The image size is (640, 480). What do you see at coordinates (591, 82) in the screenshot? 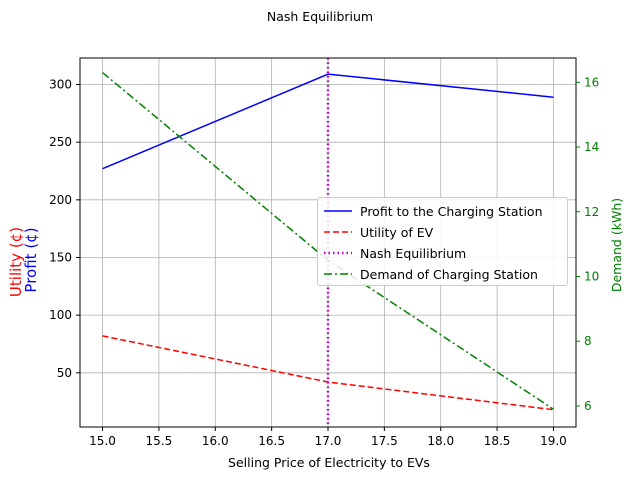
I see `right-tick-label-5: 16` at bounding box center [591, 82].